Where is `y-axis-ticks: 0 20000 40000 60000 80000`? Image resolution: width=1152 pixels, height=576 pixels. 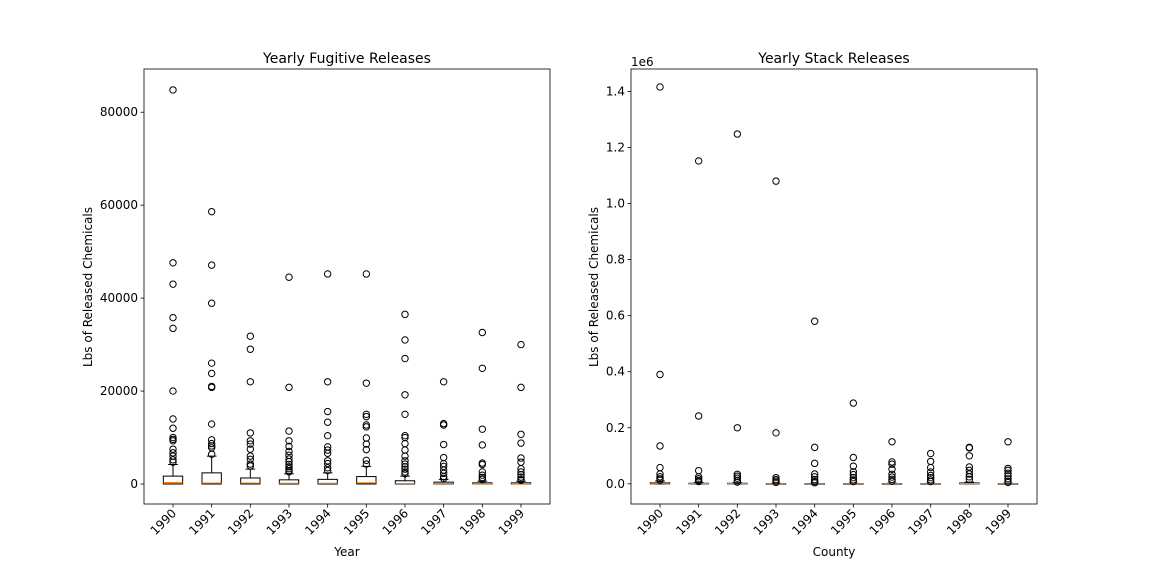 y-axis-ticks: 0 20000 40000 60000 80000 is located at coordinates (122, 298).